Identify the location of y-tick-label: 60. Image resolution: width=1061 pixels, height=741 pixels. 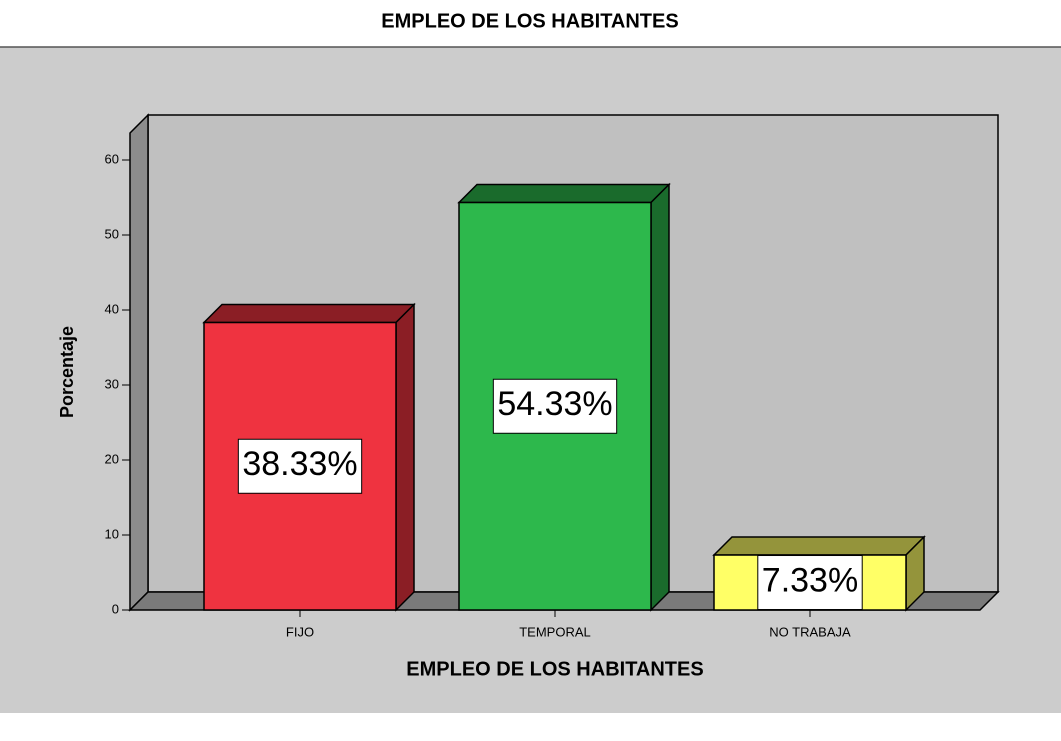
(112, 158).